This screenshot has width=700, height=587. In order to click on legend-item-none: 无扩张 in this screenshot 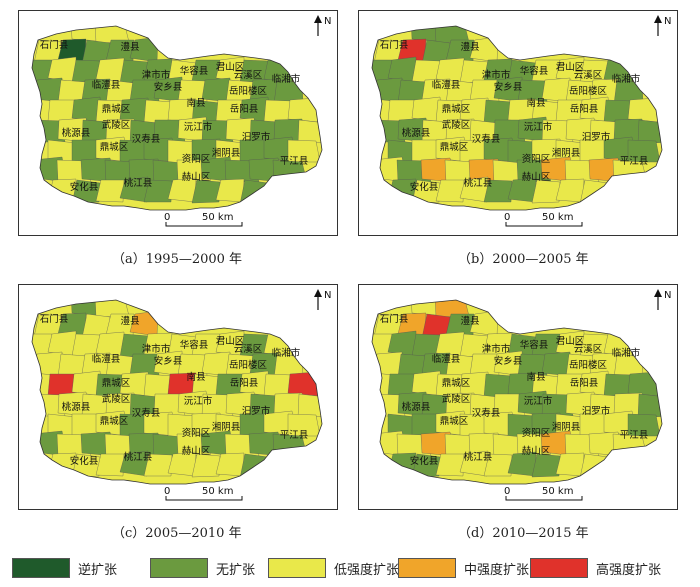, I will do `click(202, 568)`.